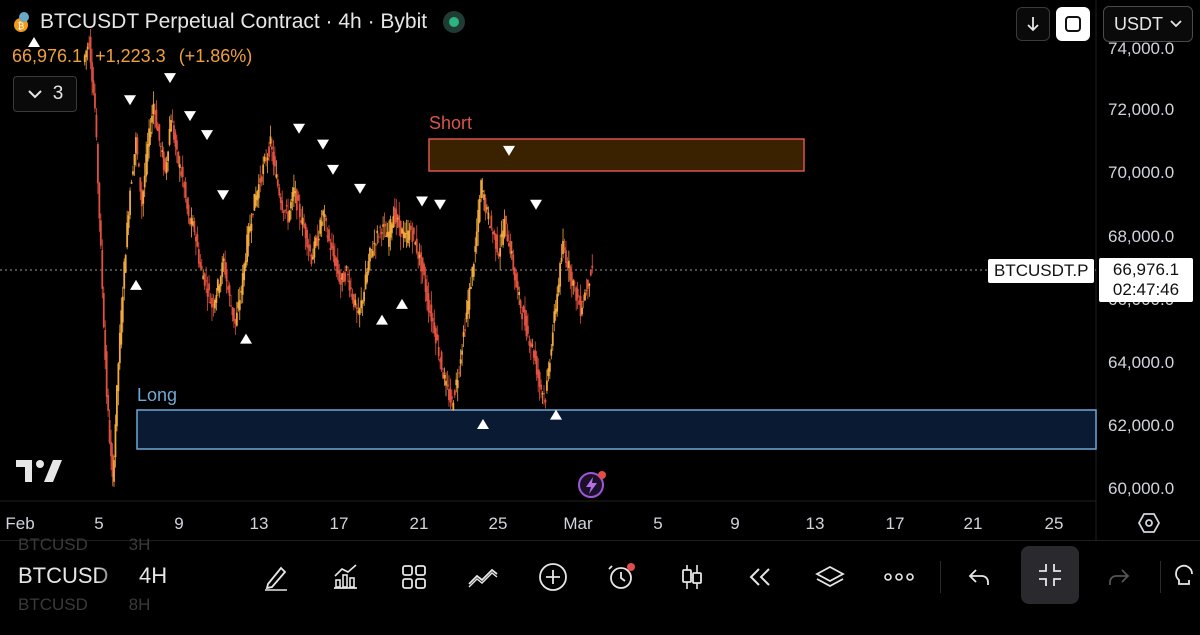  I want to click on fullscreen-button, so click(1073, 24).